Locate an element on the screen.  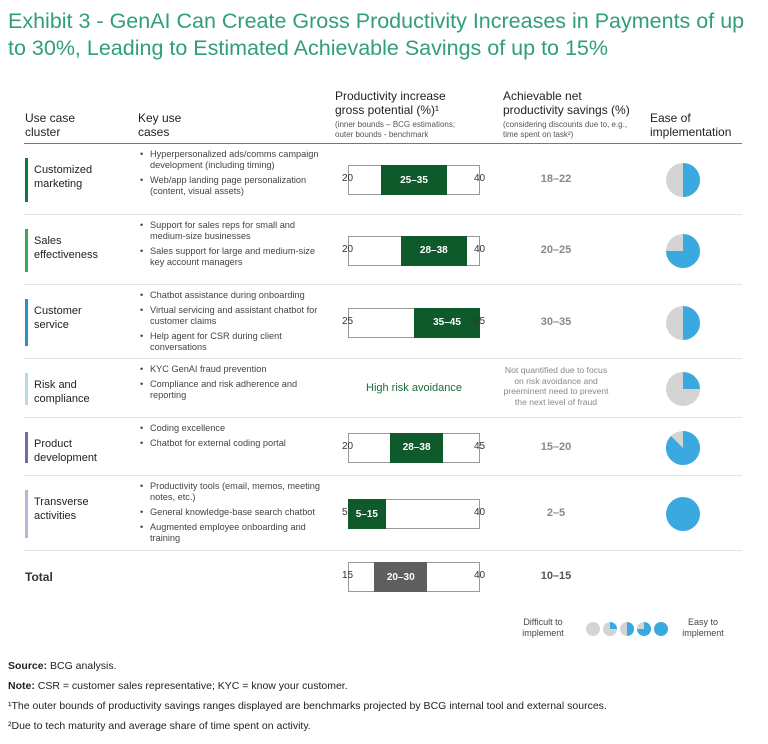
total-range-bar-outer-high-label: 40 is located at coordinates (480, 575).